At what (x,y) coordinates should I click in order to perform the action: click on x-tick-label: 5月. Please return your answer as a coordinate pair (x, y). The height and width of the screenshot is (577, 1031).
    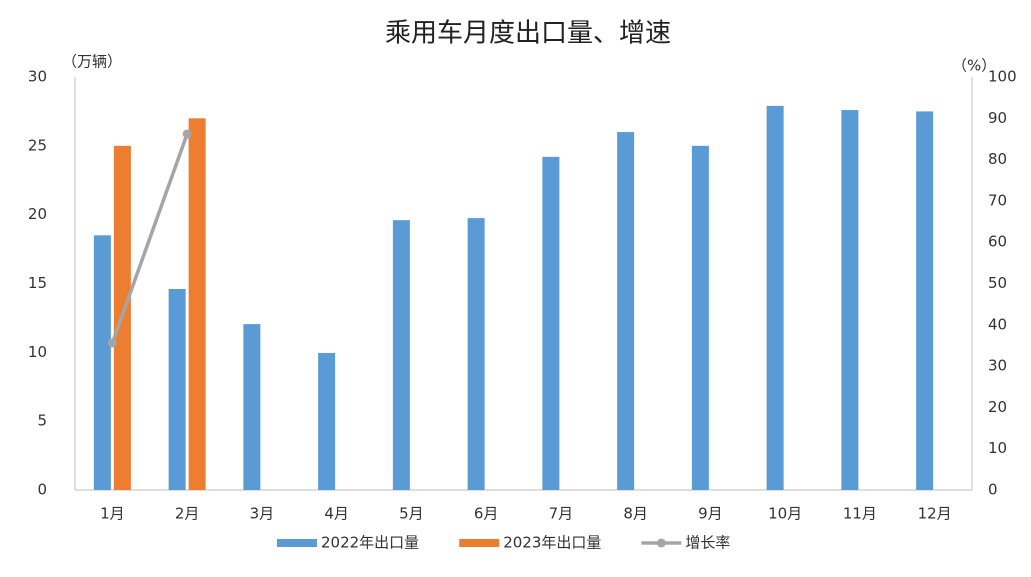
    Looking at the image, I should click on (411, 514).